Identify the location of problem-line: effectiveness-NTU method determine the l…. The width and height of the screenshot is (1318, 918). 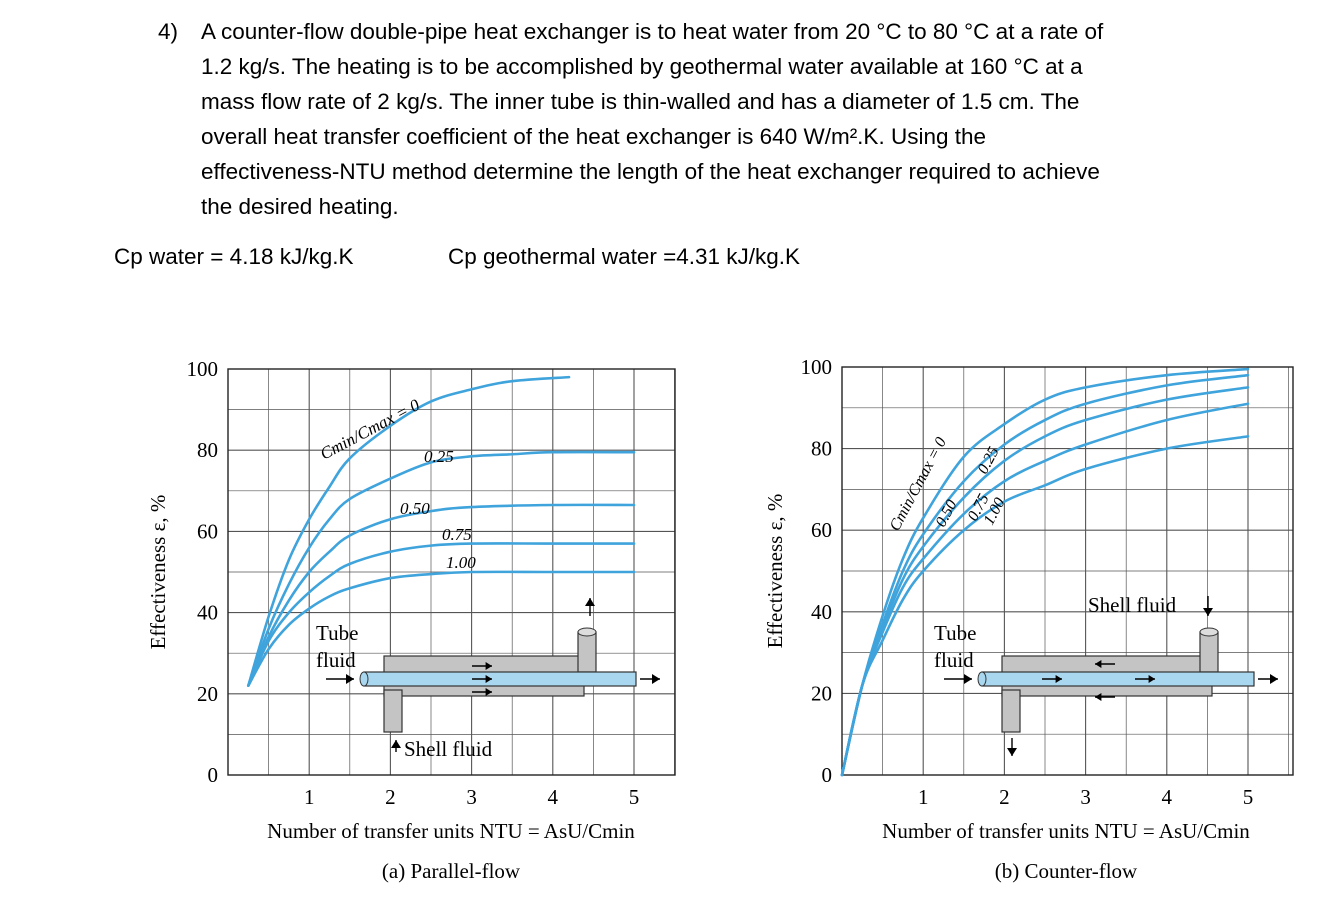
(650, 171).